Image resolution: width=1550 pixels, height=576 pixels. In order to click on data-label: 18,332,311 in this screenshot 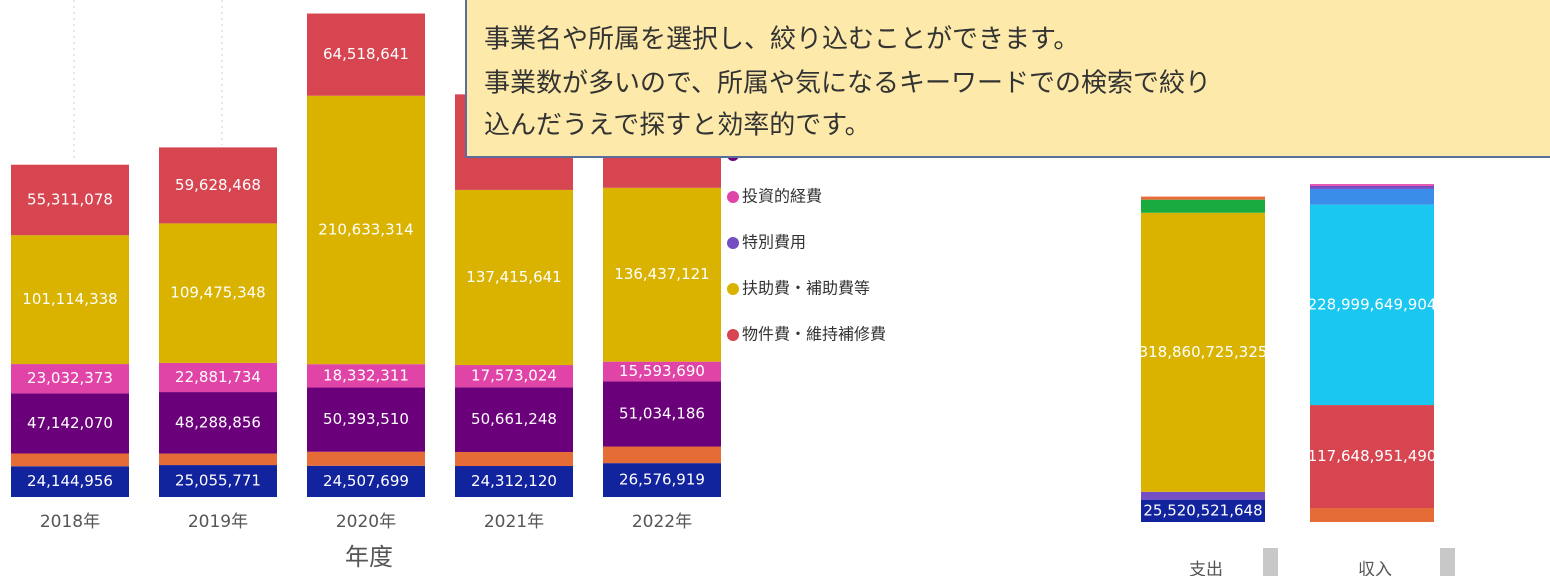, I will do `click(366, 375)`.